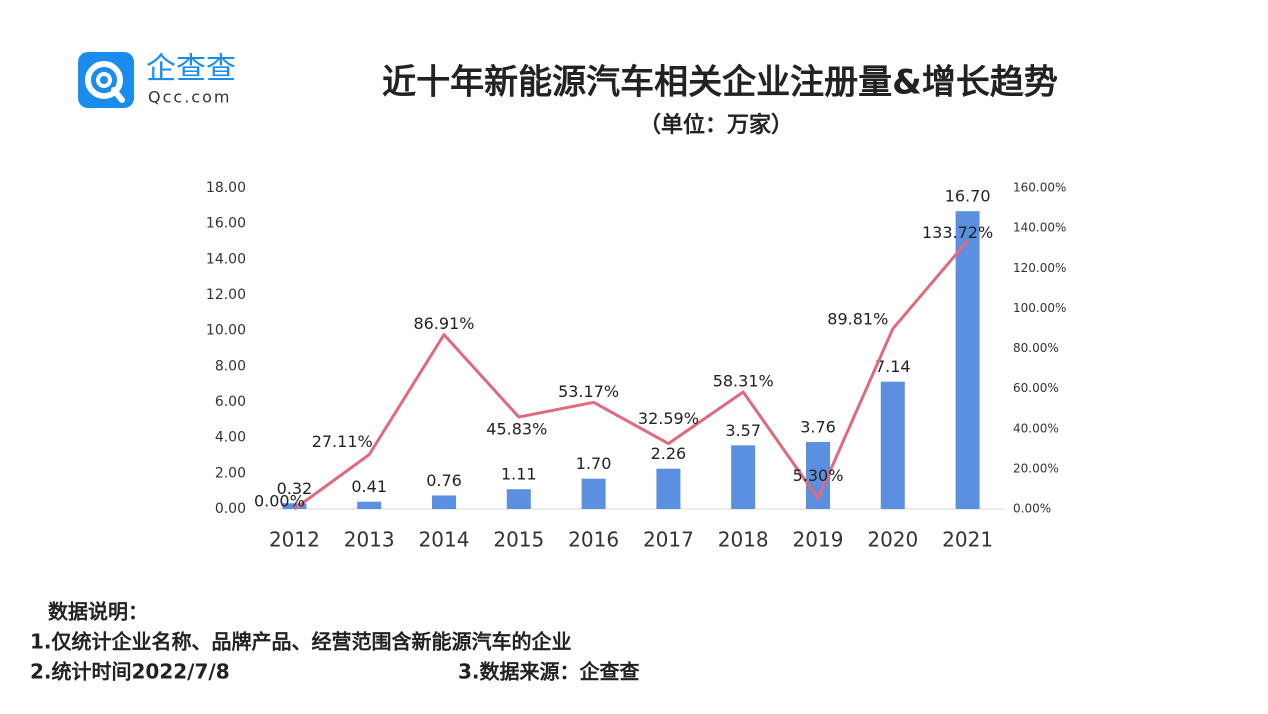 Image resolution: width=1268 pixels, height=714 pixels. I want to click on line-value-label: 0.00%, so click(279, 501).